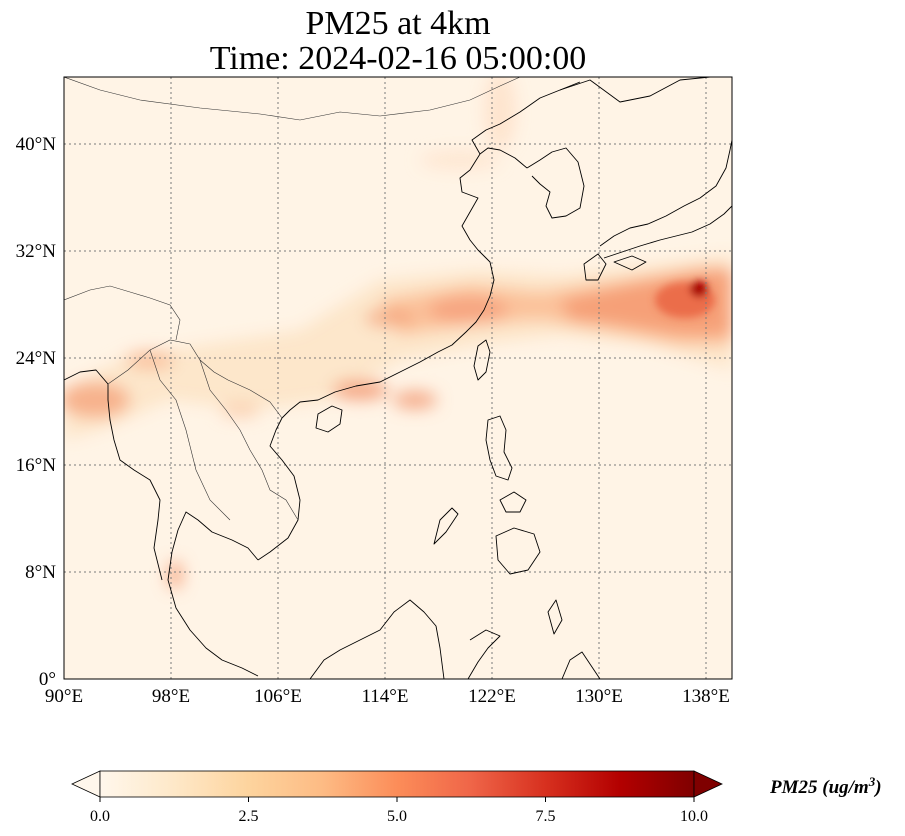 This screenshot has width=905, height=836. I want to click on japan-honshu-south, so click(667, 232).